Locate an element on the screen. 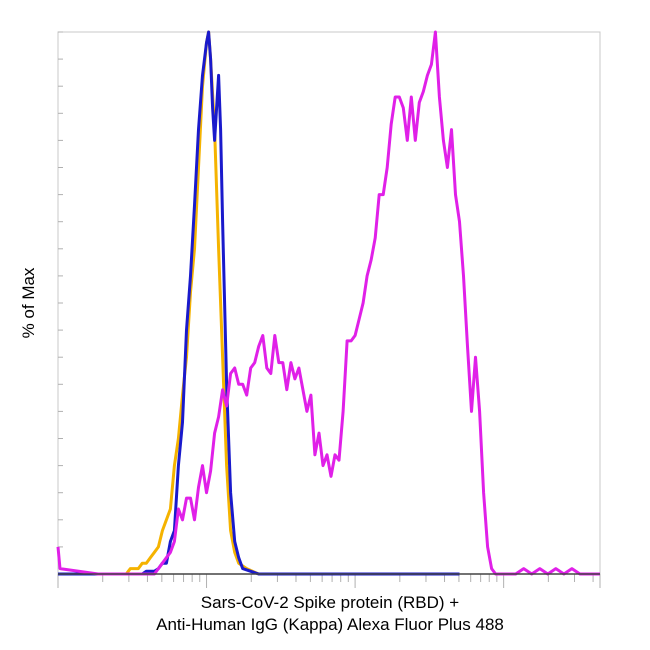 Image resolution: width=650 pixels, height=650 pixels. x-axis-ticks is located at coordinates (329, 581).